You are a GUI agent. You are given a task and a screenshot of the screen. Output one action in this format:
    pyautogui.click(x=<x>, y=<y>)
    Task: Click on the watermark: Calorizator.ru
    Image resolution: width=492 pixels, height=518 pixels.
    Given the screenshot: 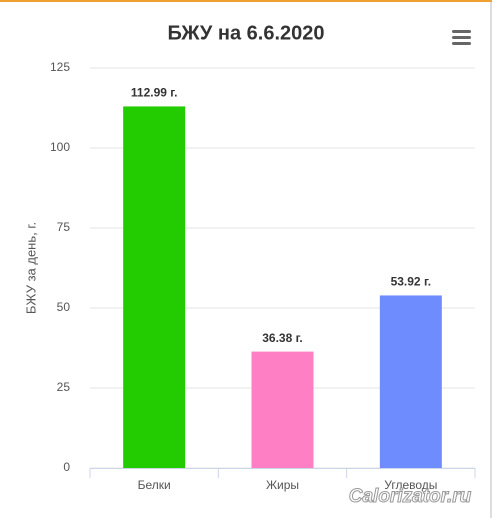 What is the action you would take?
    pyautogui.click(x=410, y=496)
    